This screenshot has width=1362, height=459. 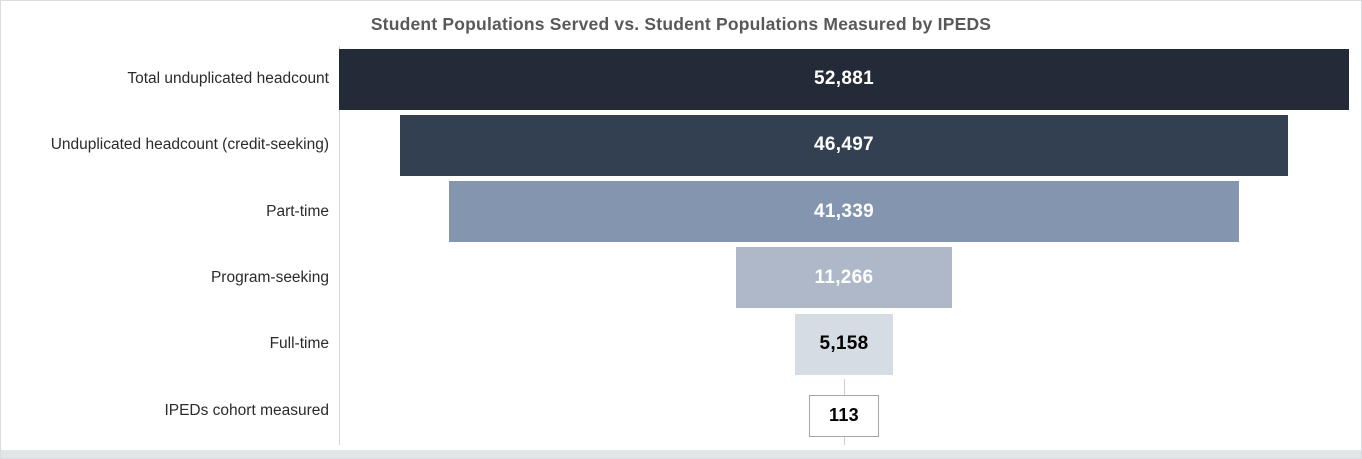 I want to click on bar-value-label: 41,339, so click(x=844, y=211).